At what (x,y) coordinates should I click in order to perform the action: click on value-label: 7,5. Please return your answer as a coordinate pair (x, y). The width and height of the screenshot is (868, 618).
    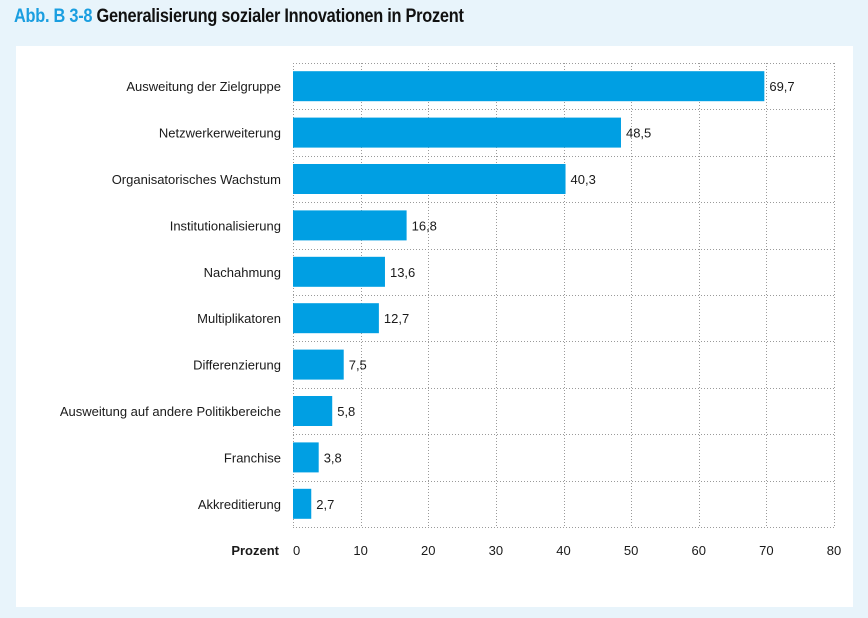
    Looking at the image, I should click on (358, 365).